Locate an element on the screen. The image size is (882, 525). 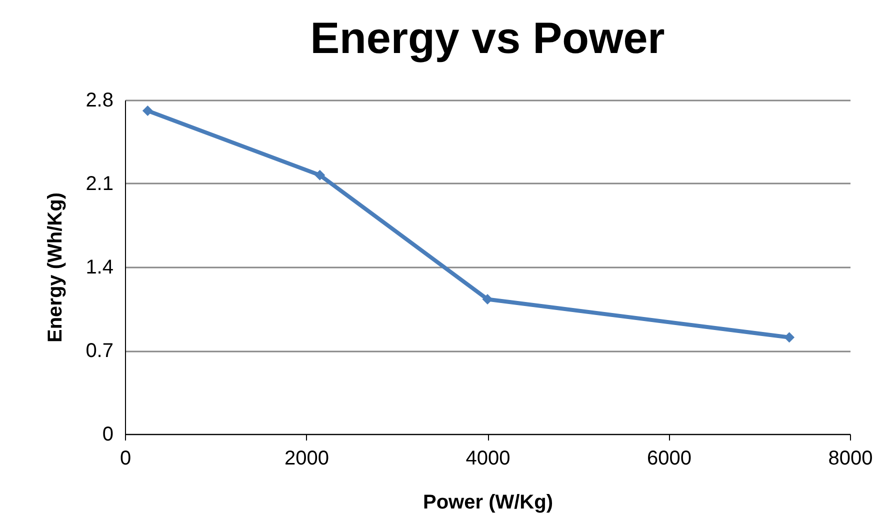
y-tick-label: 0.7 is located at coordinates (100, 351).